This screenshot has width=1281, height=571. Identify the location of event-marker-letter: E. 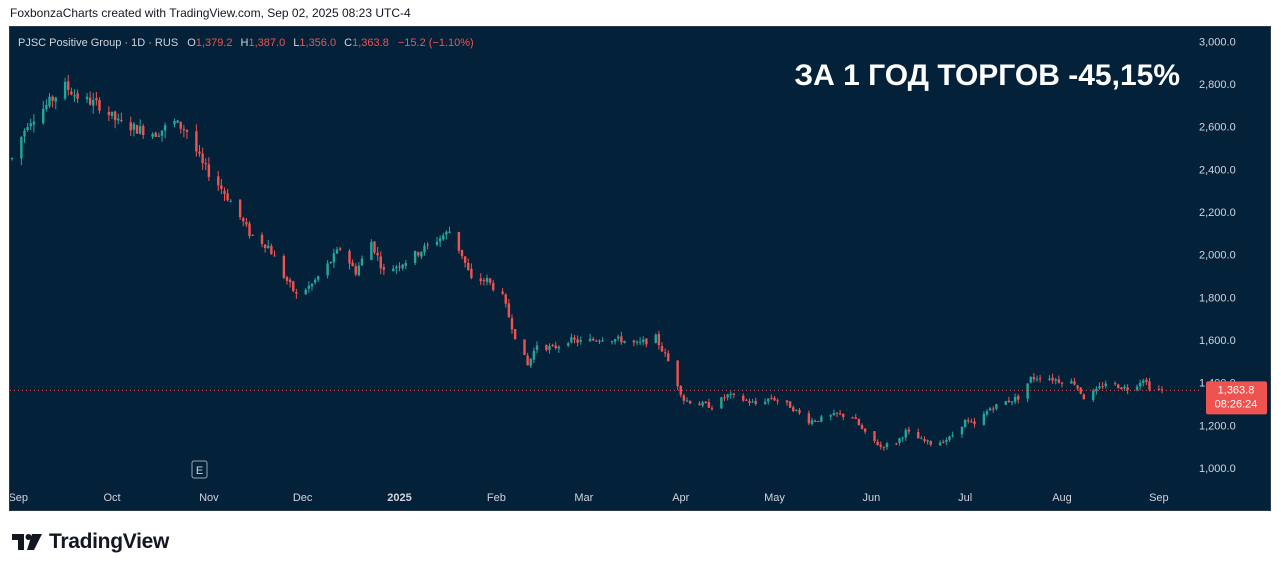
(199, 471).